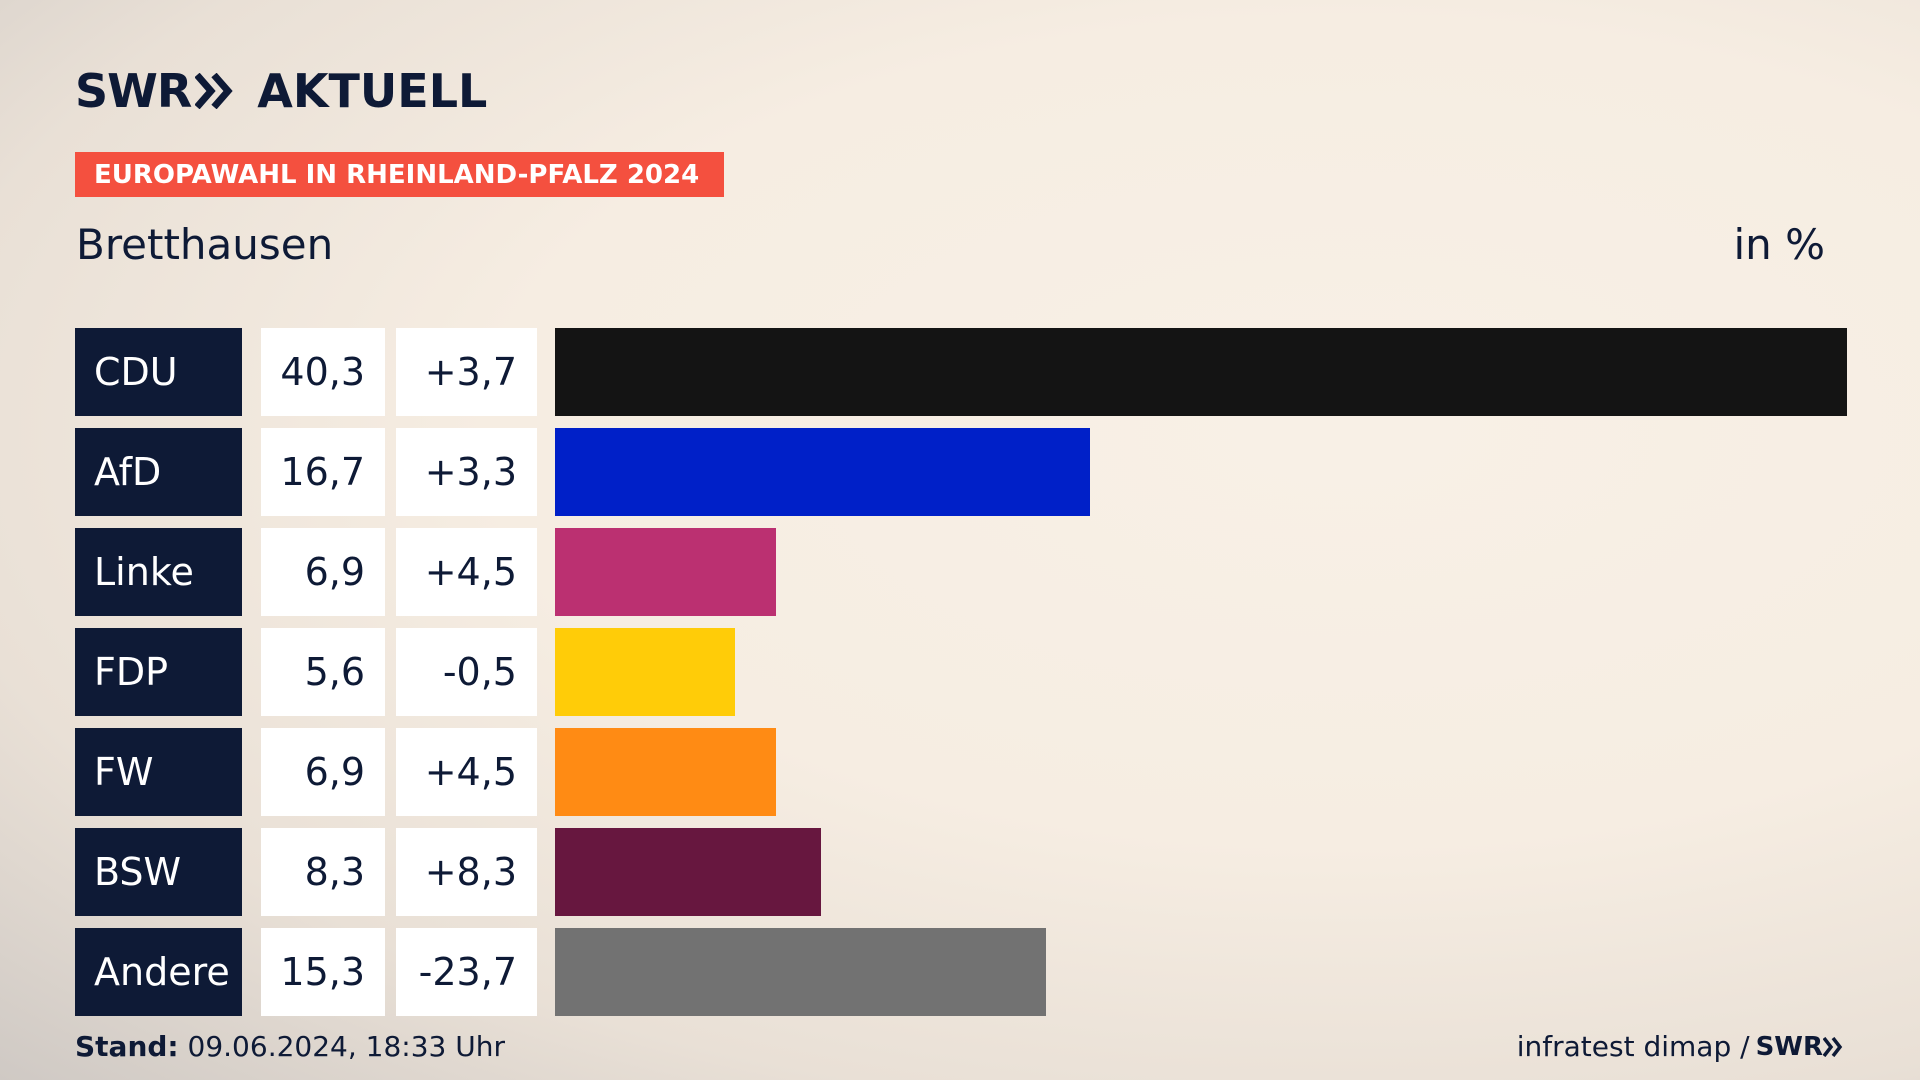 This screenshot has width=1920, height=1080. What do you see at coordinates (323, 872) in the screenshot?
I see `value-label: 8,3` at bounding box center [323, 872].